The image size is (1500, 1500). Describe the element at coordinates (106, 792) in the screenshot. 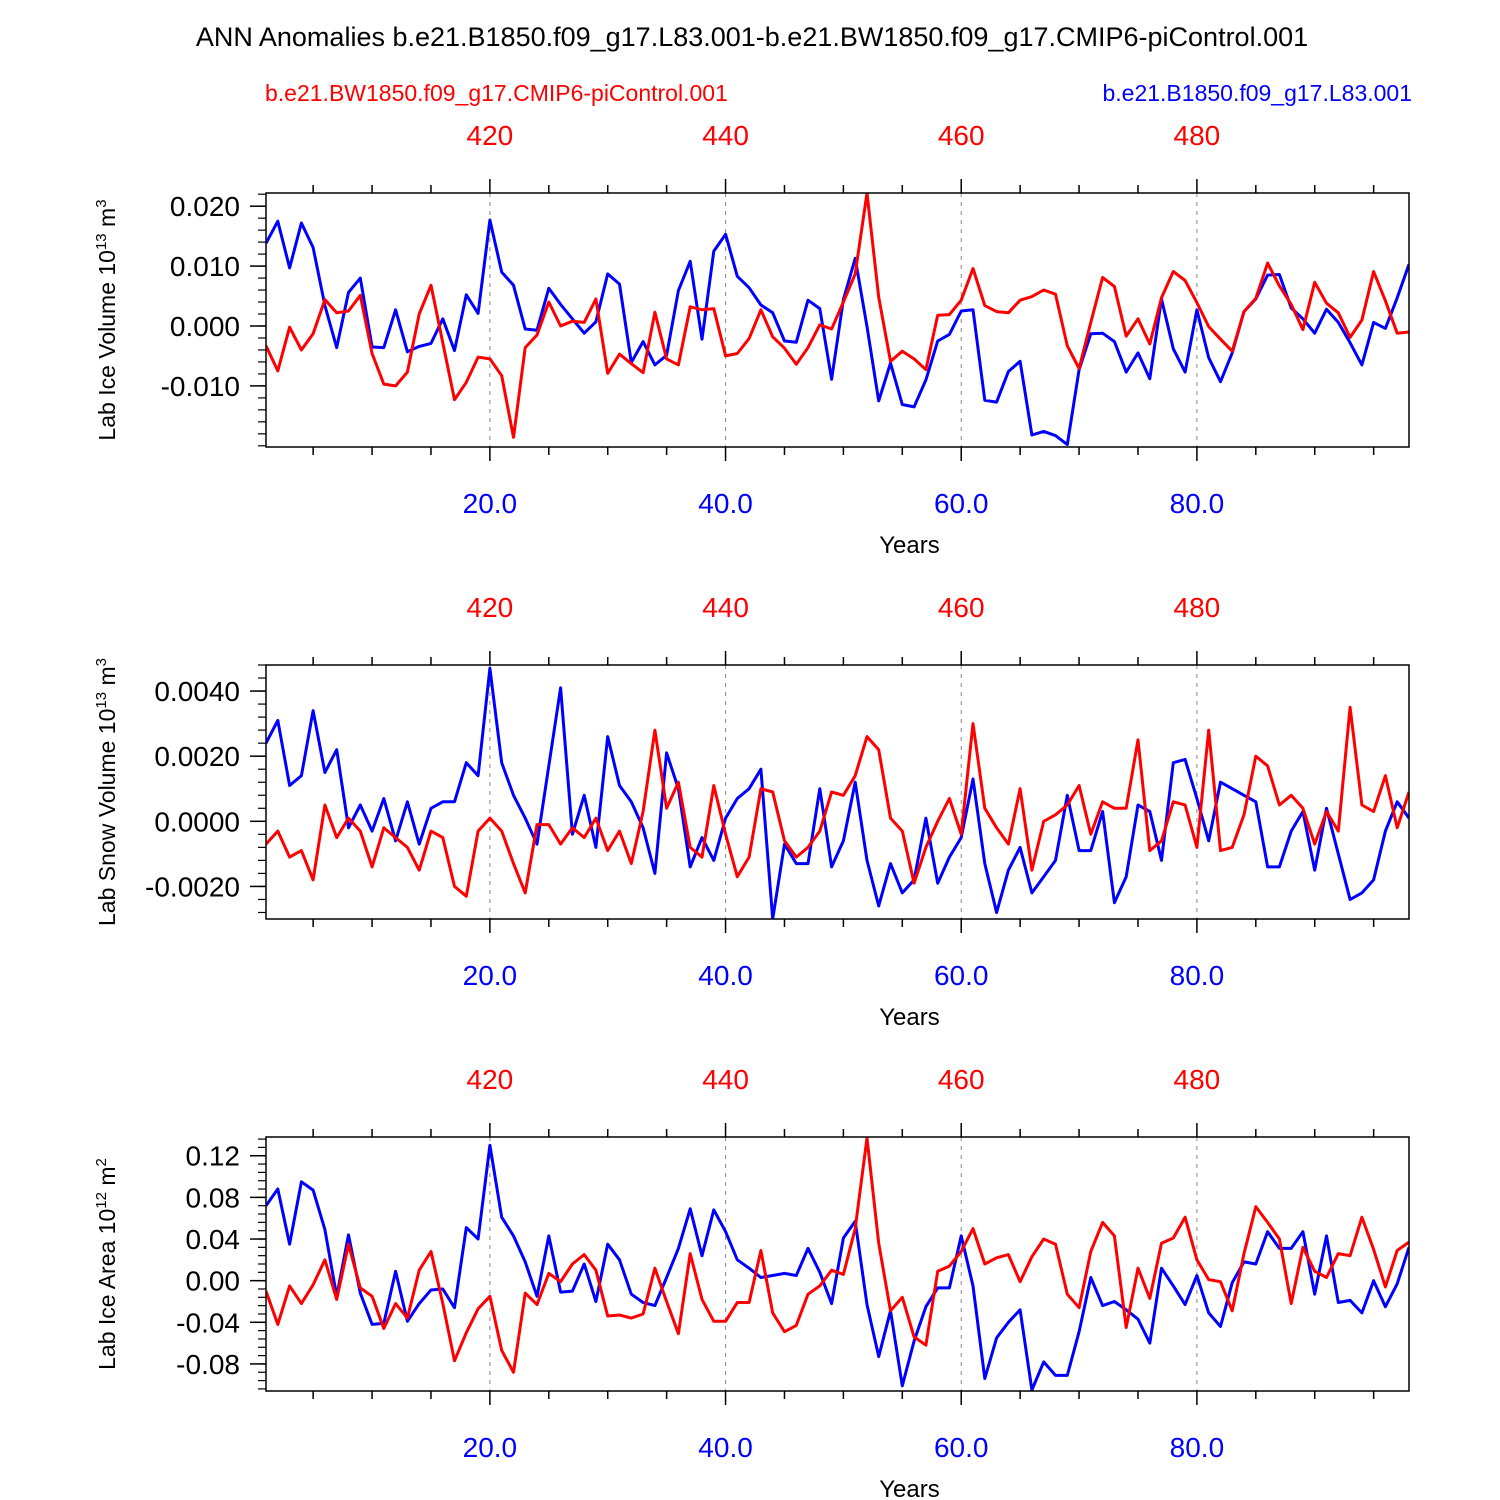

I see `y-axis-label: Lab Snow Volume 1013 m3` at that location.